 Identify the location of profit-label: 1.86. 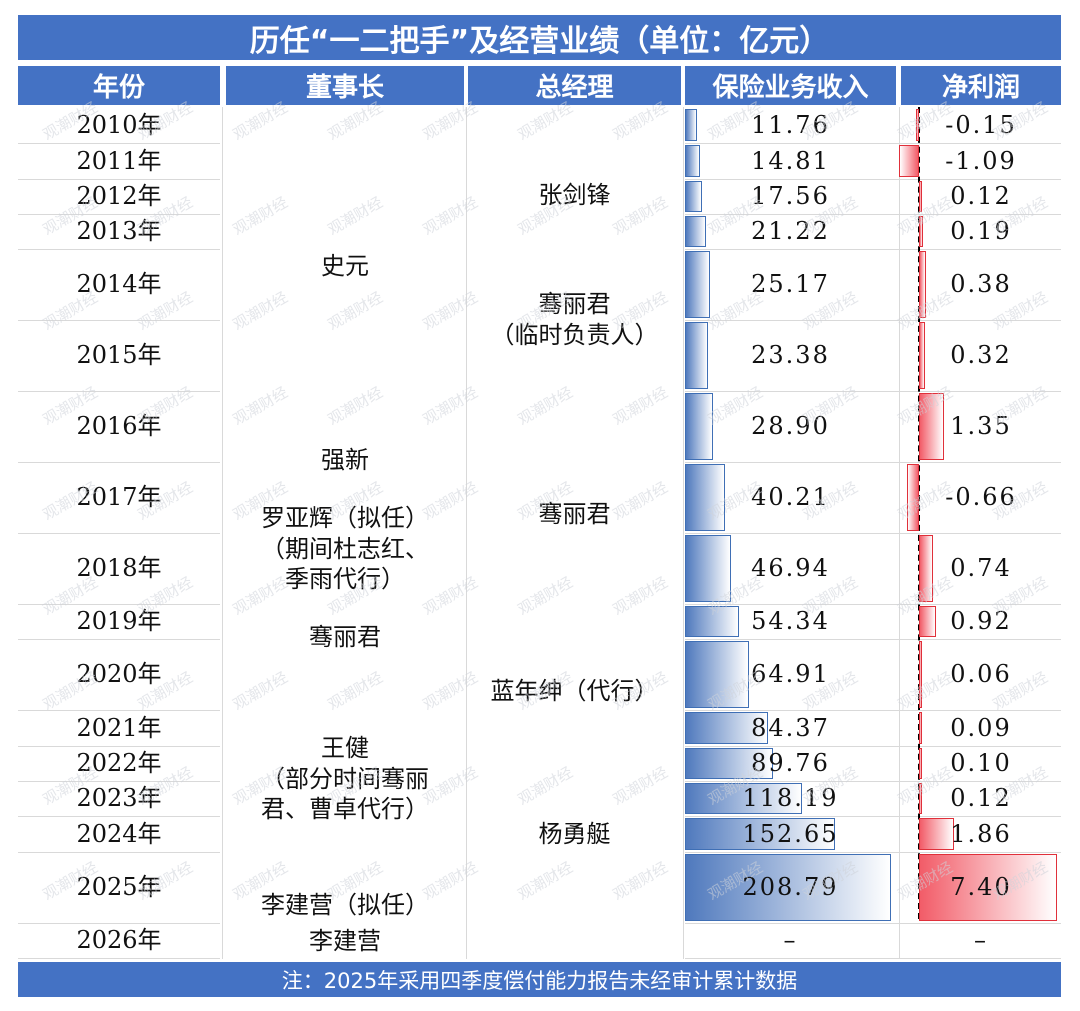
(981, 833).